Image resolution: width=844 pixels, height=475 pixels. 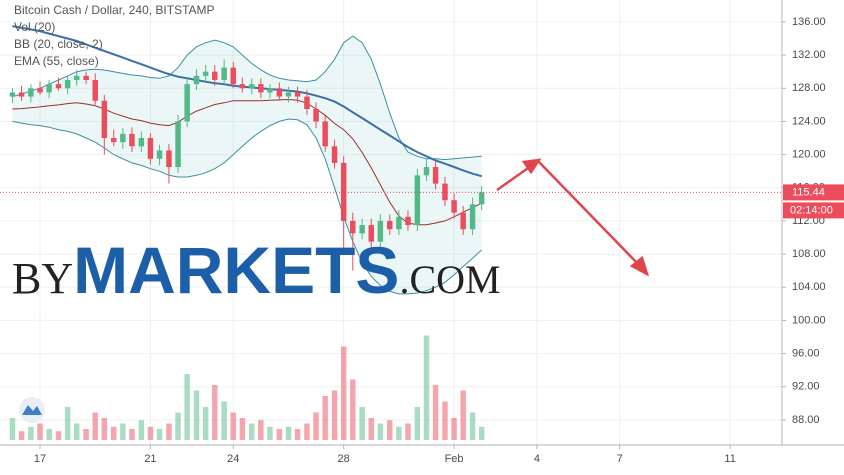 I want to click on watermark-by: BY, so click(x=42, y=278).